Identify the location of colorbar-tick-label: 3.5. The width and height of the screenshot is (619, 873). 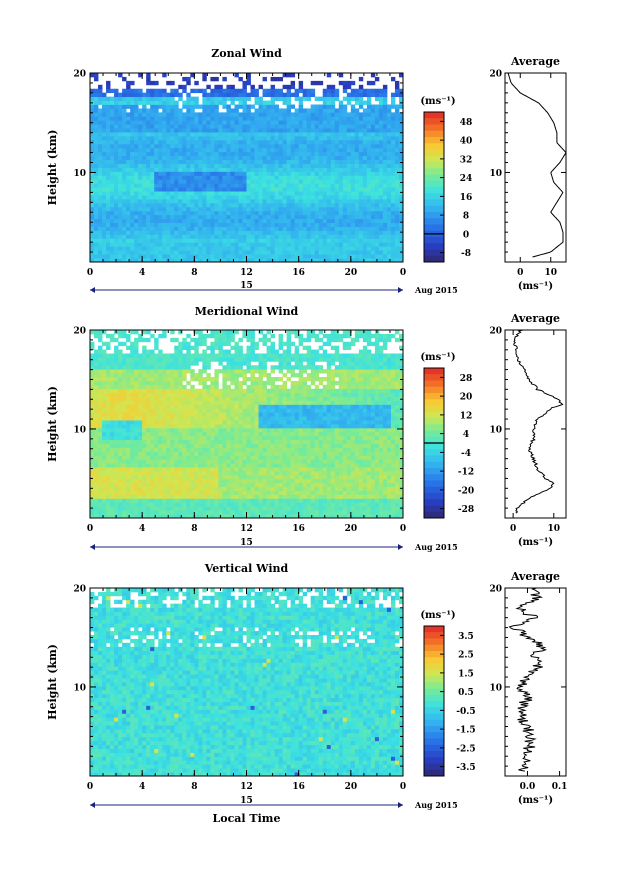
(466, 637).